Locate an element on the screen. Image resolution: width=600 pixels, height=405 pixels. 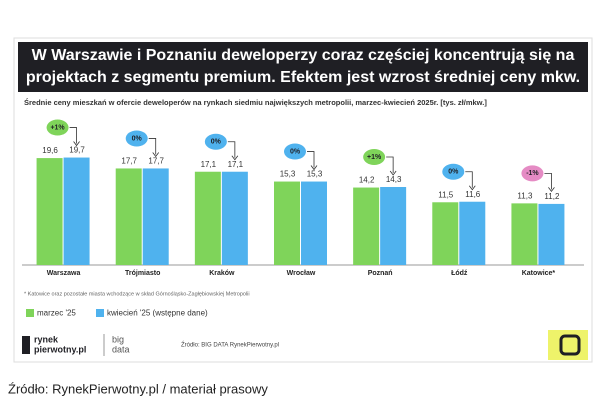
value-label: 11,6 is located at coordinates (473, 194).